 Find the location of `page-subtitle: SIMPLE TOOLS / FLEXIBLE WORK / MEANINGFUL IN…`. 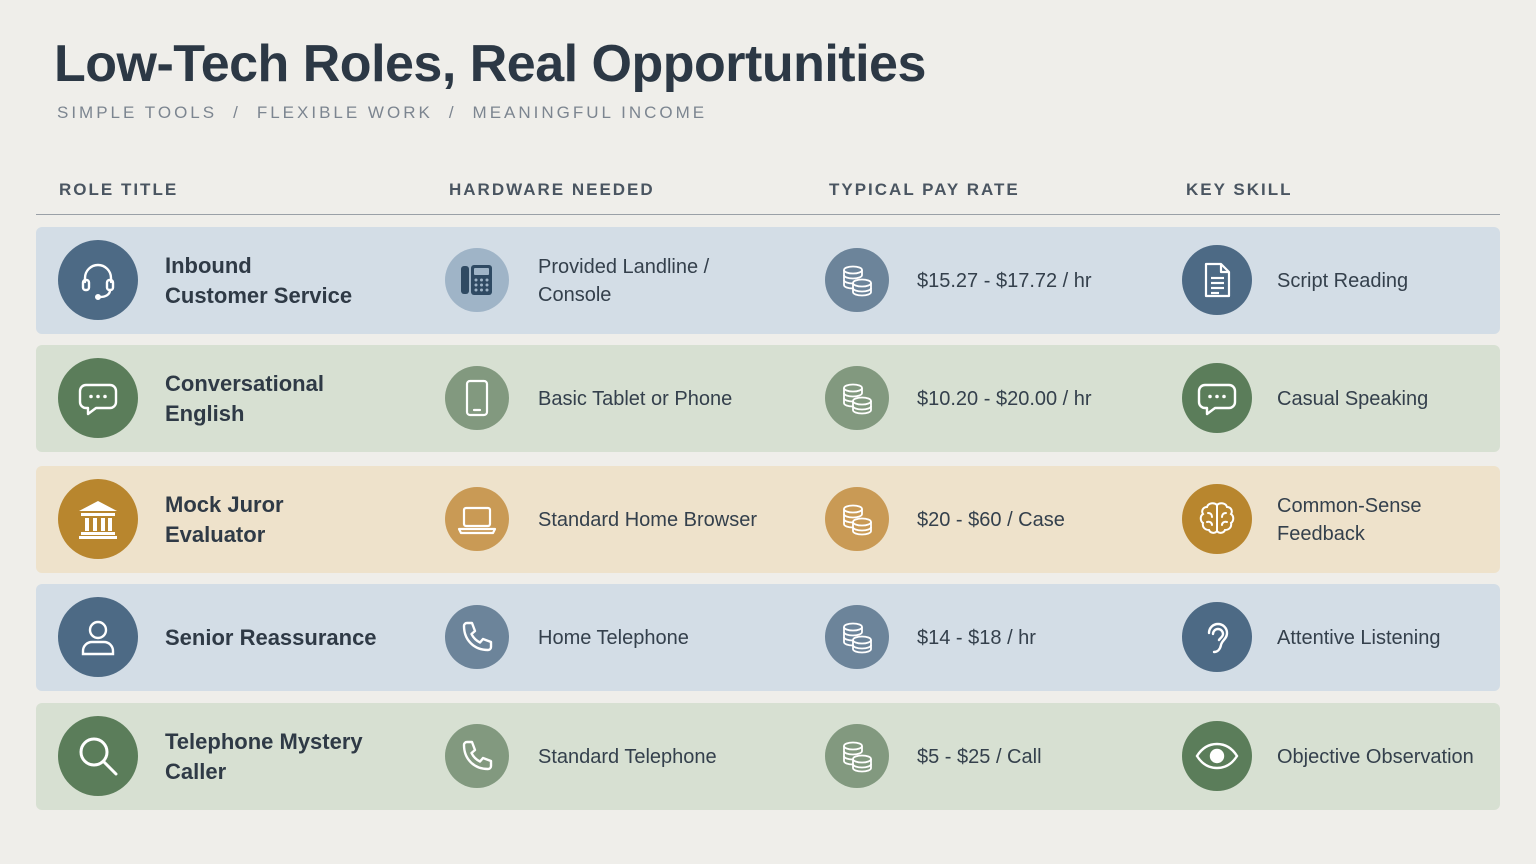

page-subtitle: SIMPLE TOOLS / FLEXIBLE WORK / MEANINGFUL IN… is located at coordinates (382, 113).